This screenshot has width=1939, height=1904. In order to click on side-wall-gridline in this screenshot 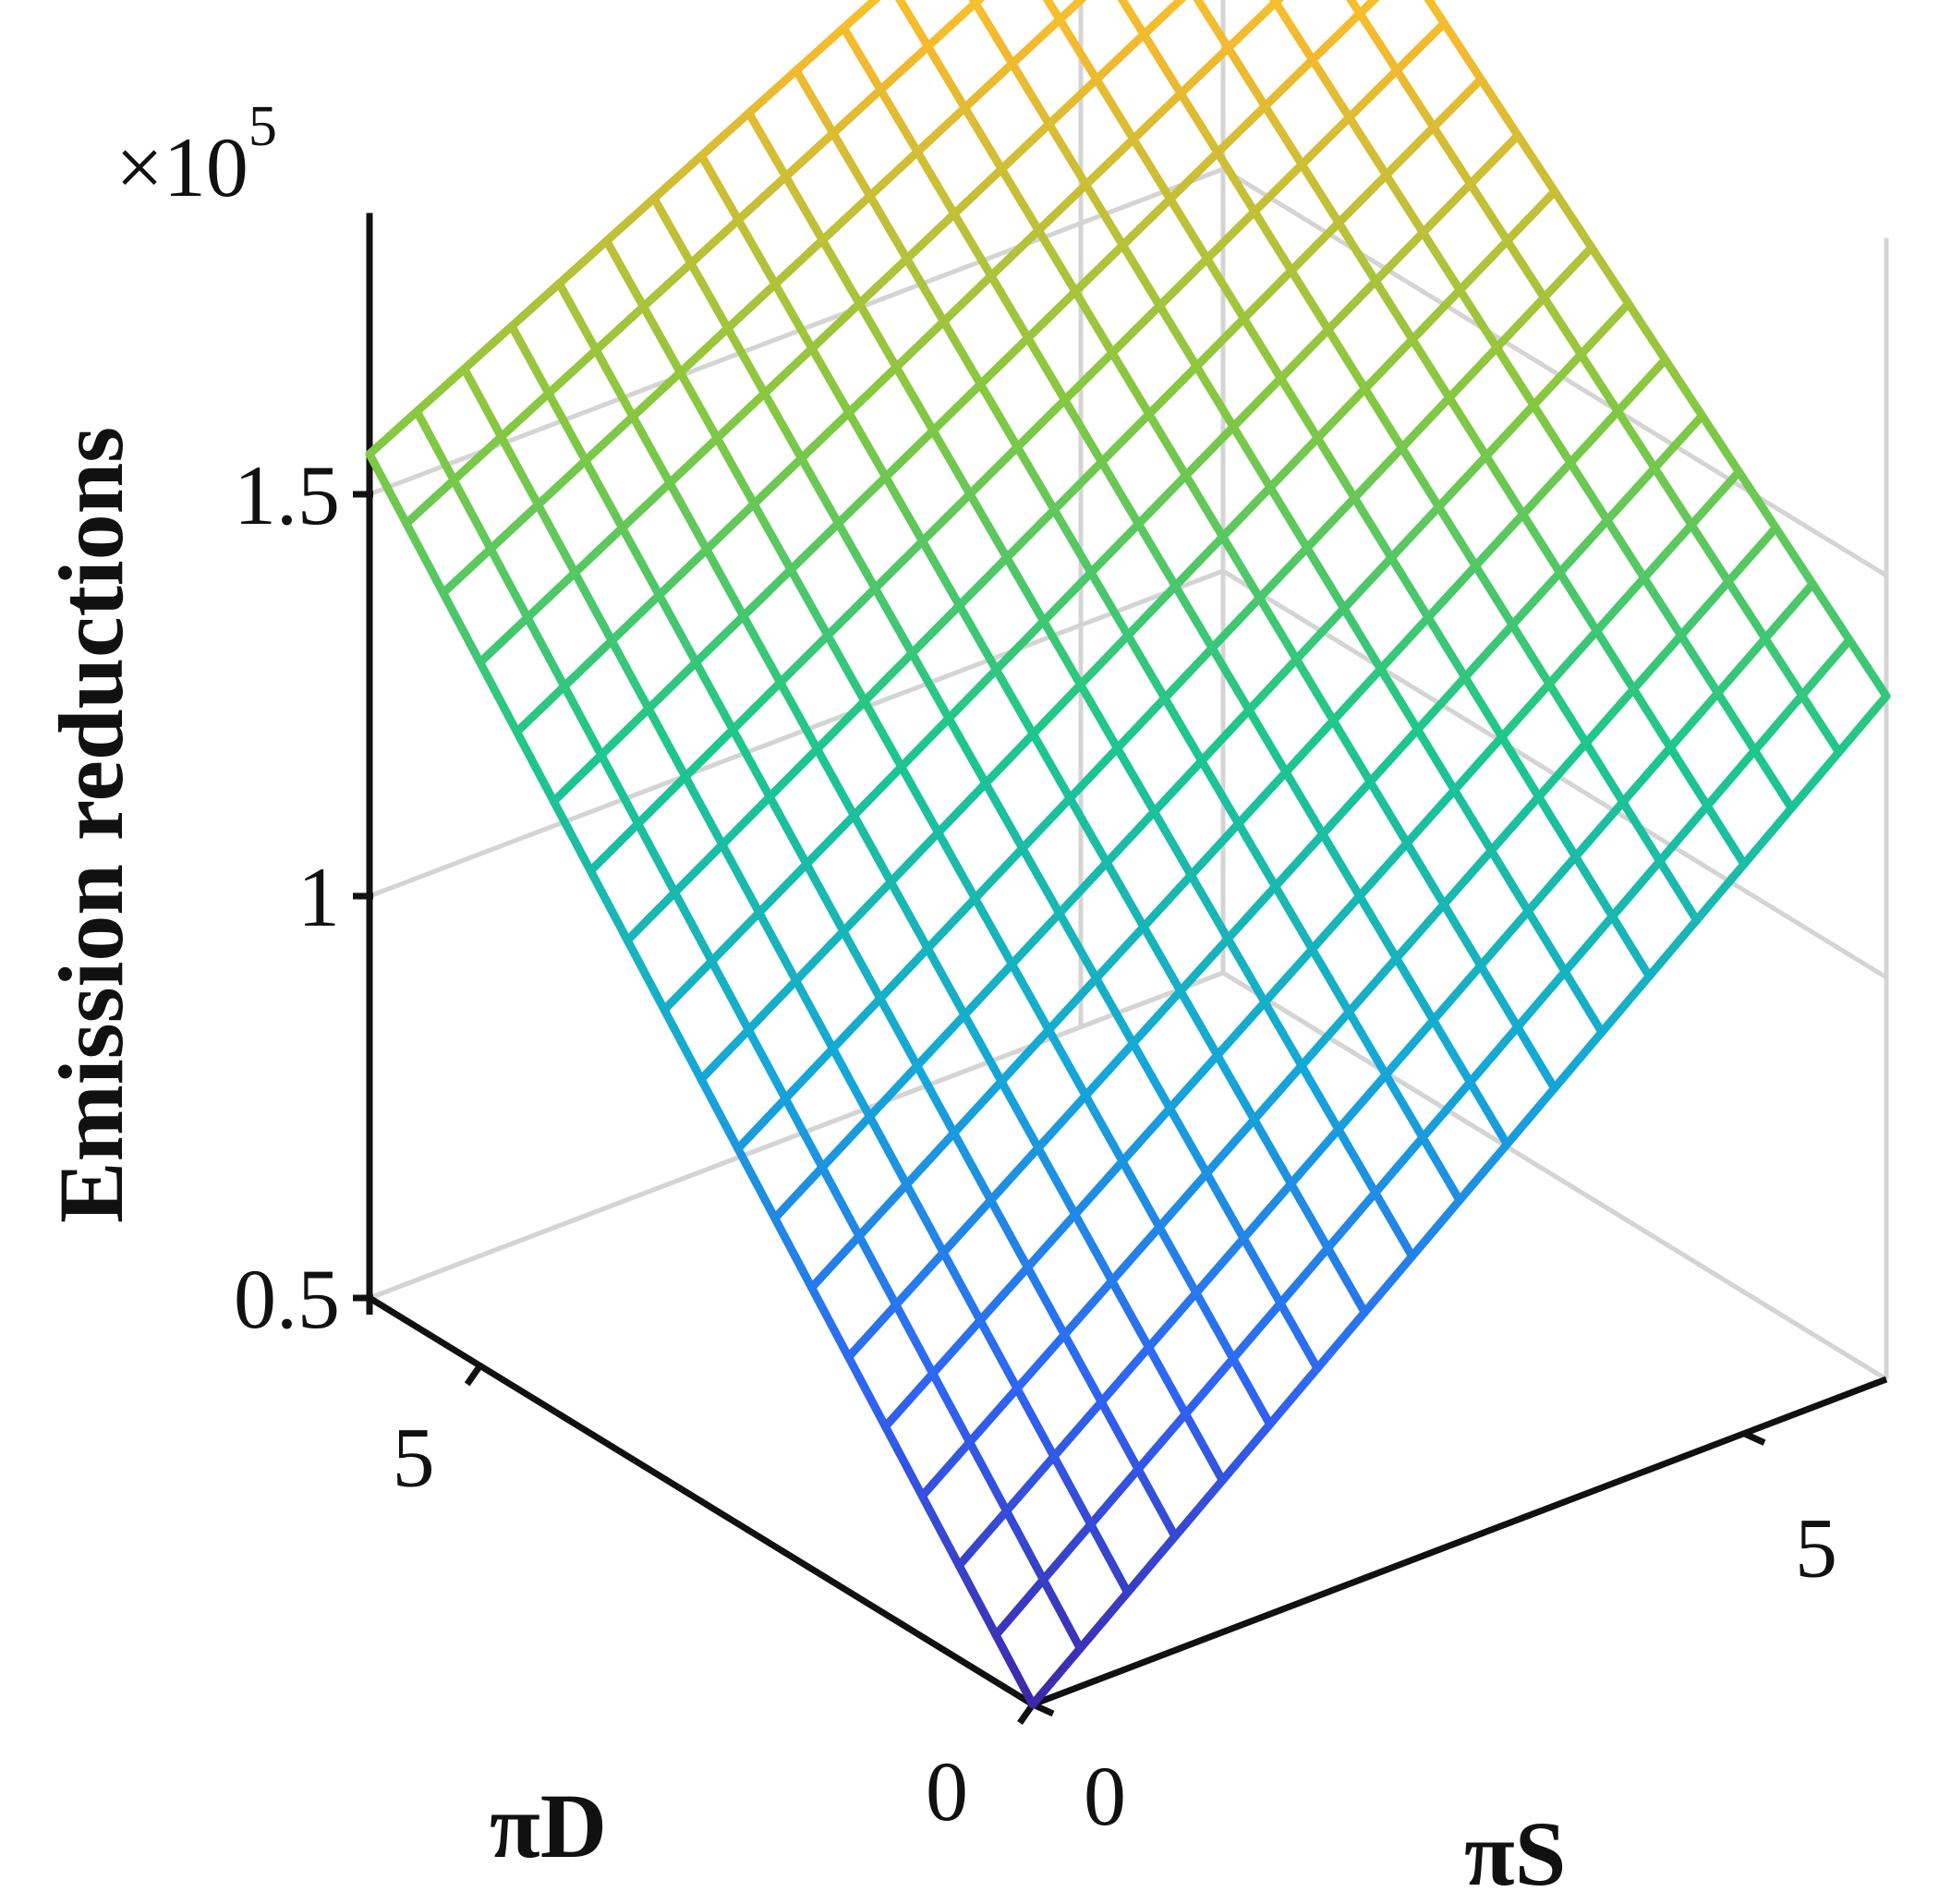, I will do `click(1554, 372)`.